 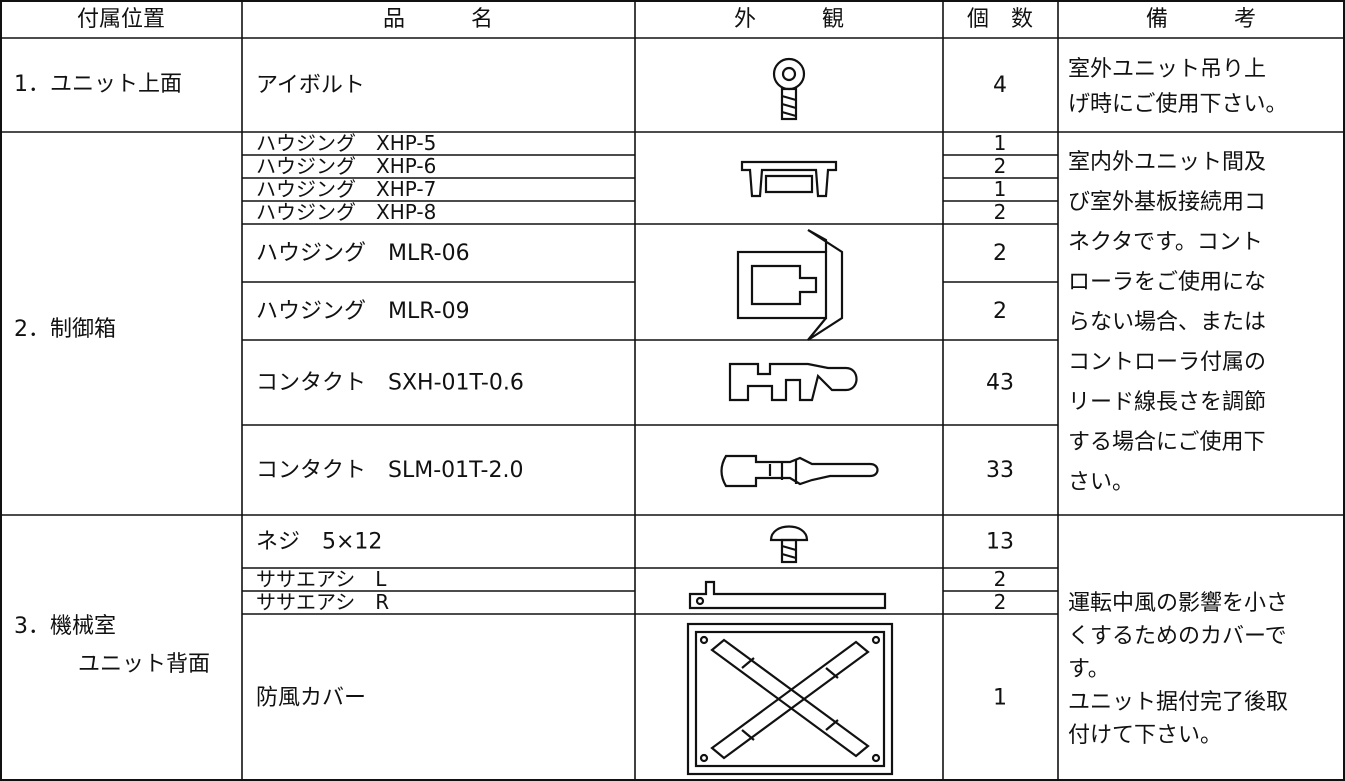 I want to click on appearance-drawings, so click(x=790, y=416).